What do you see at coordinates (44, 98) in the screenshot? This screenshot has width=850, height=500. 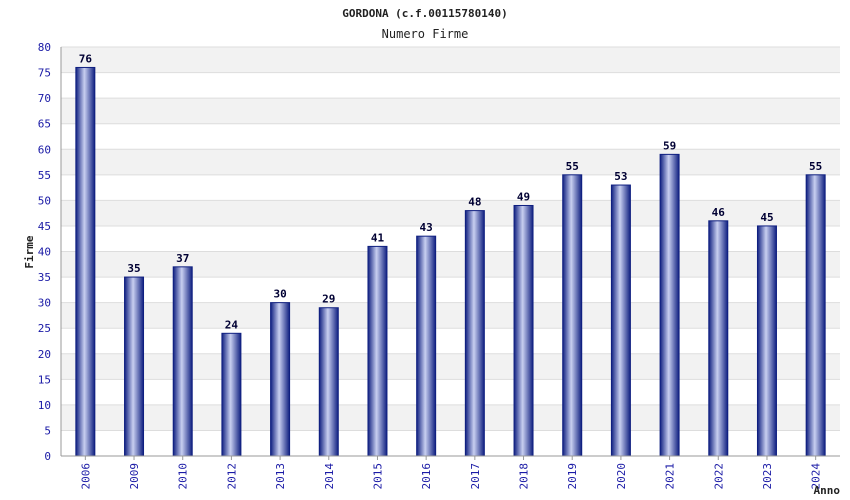 I see `y-tick-label: 70` at bounding box center [44, 98].